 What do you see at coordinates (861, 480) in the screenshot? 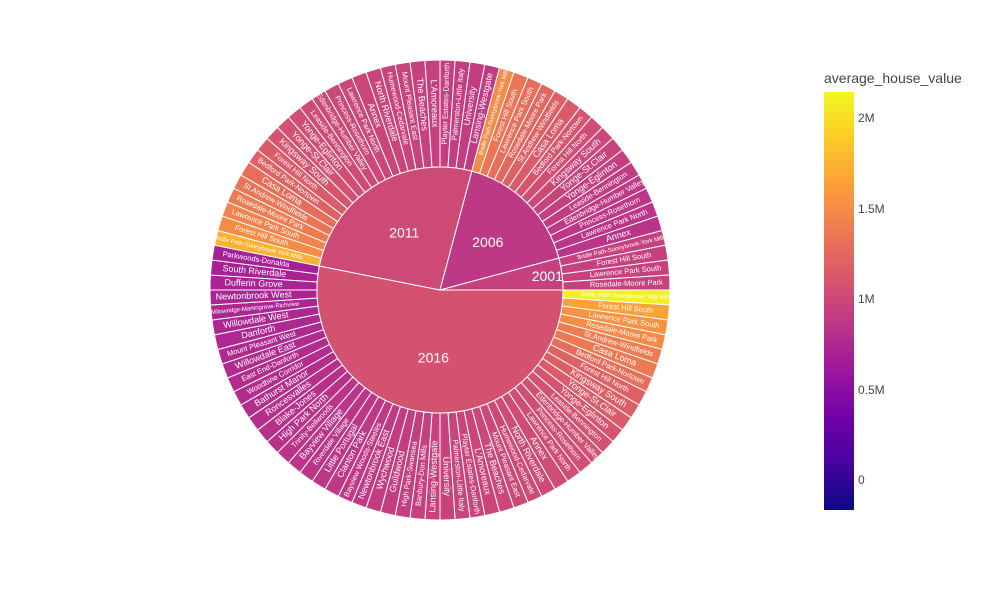
I see `colorbar-tick-label: 0` at bounding box center [861, 480].